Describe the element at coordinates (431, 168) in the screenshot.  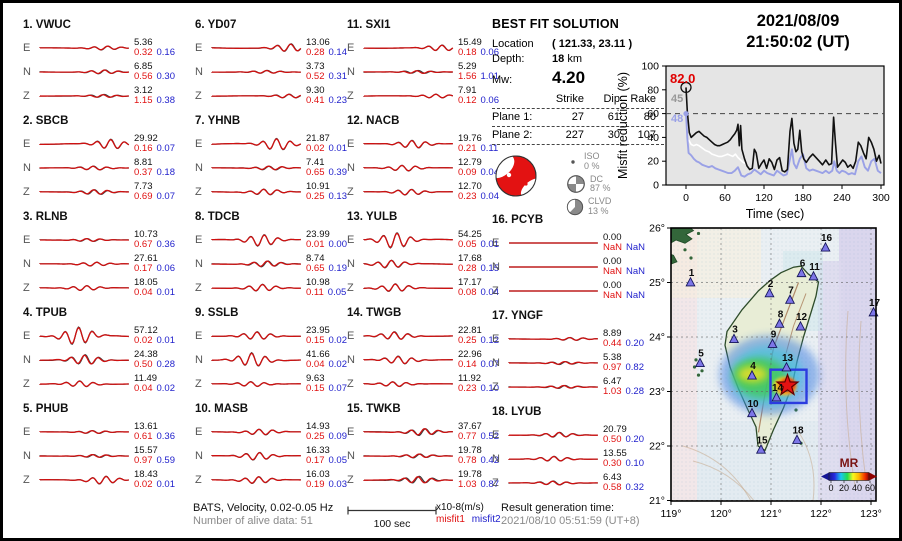
I see `trace-row-NACB-N: N 12.79 0.09 0.04` at that location.